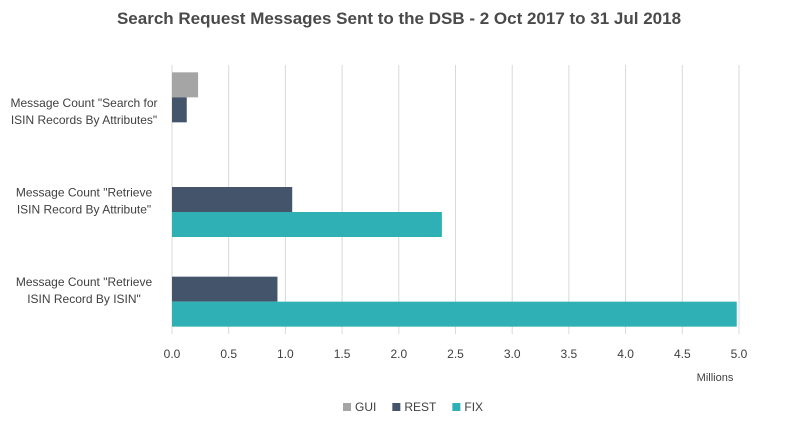 This screenshot has height=429, width=799. Describe the element at coordinates (84, 120) in the screenshot. I see `category-label: ISIN Records By Attributes"` at that location.